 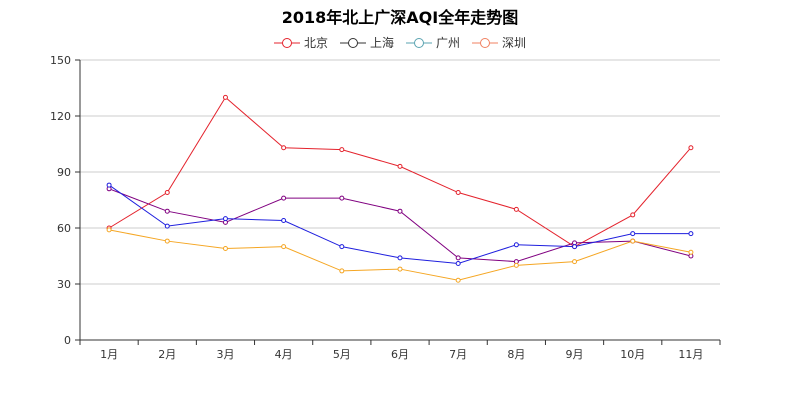 I want to click on legend-item-1: 上海, so click(x=366, y=42).